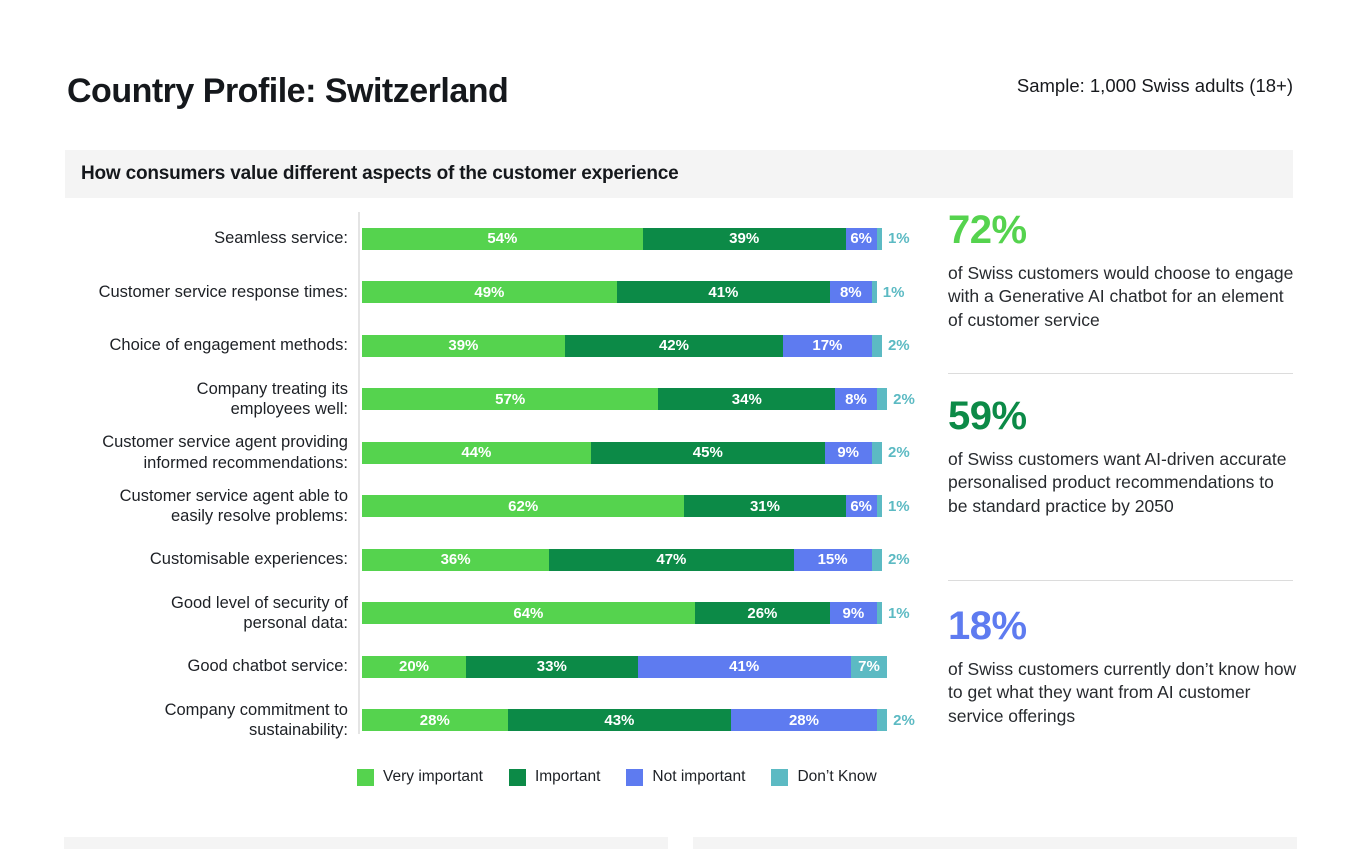 The image size is (1345, 849). I want to click on bar-segment-not-important: 41%, so click(744, 666).